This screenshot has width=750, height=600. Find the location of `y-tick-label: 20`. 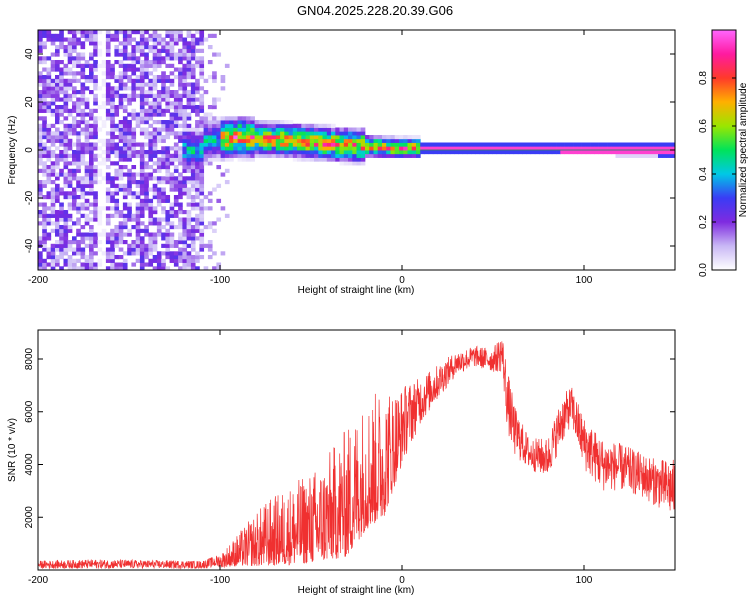

y-tick-label: 20 is located at coordinates (29, 102).